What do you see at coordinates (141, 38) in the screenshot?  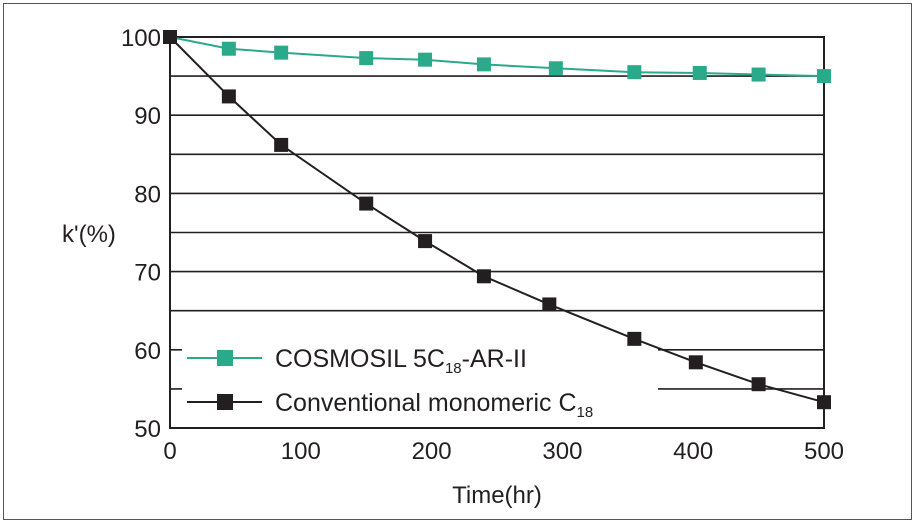 I see `y-tick-label: 100` at bounding box center [141, 38].